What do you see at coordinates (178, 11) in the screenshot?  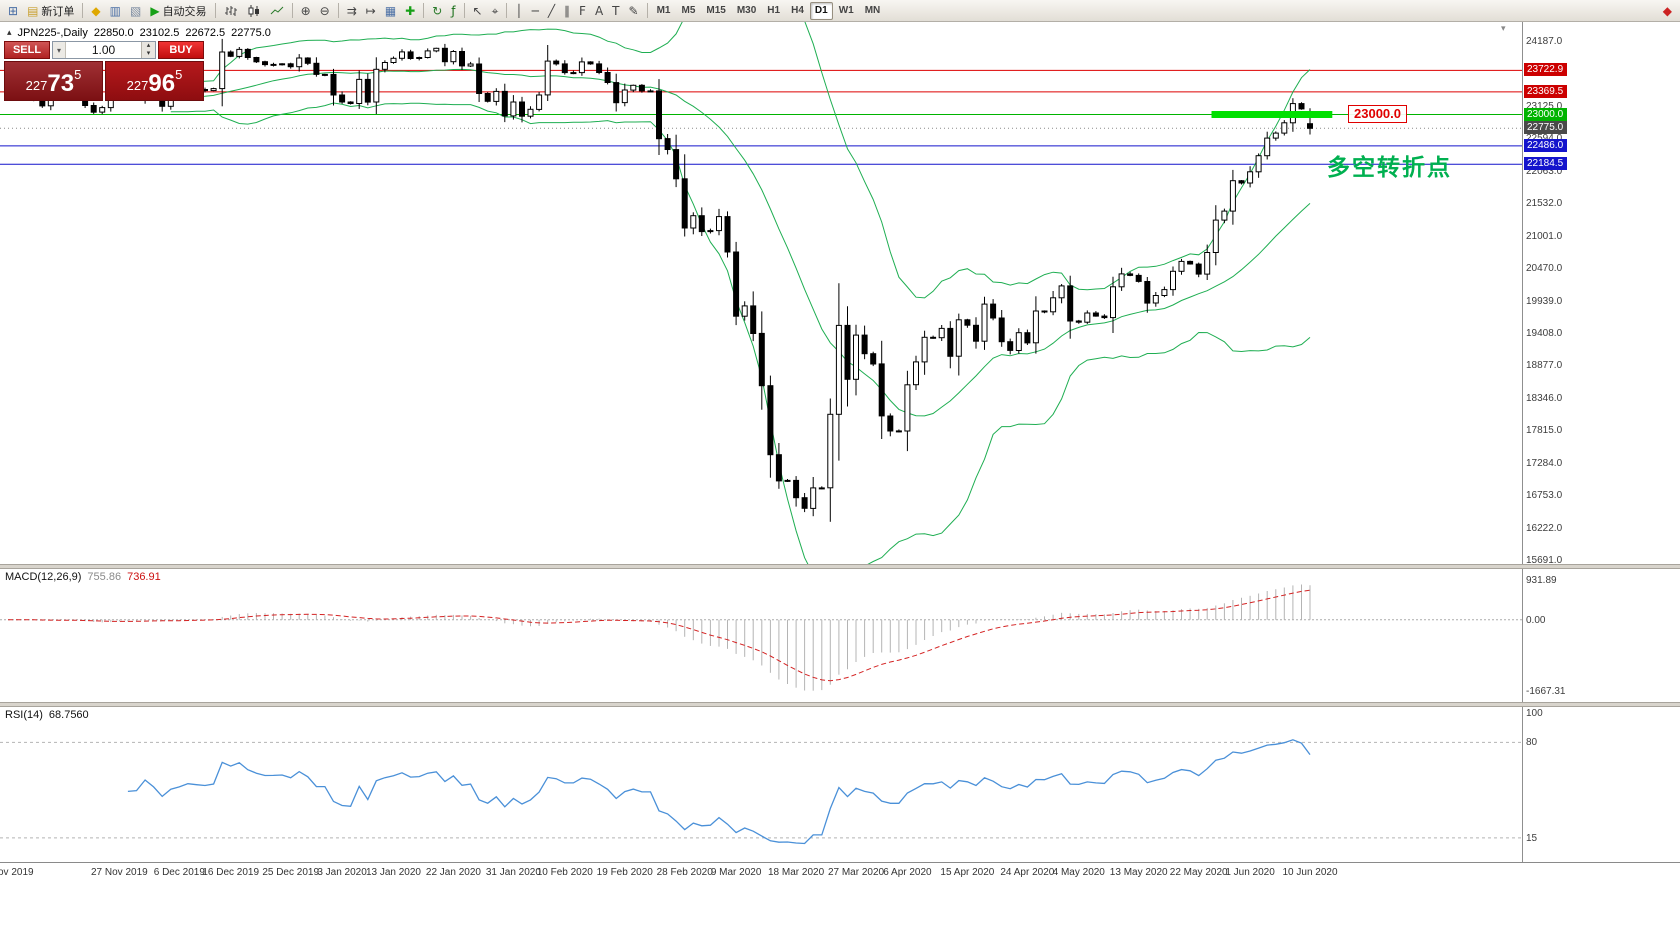 I see `auto-trading-button: ▶ 自动交易` at bounding box center [178, 11].